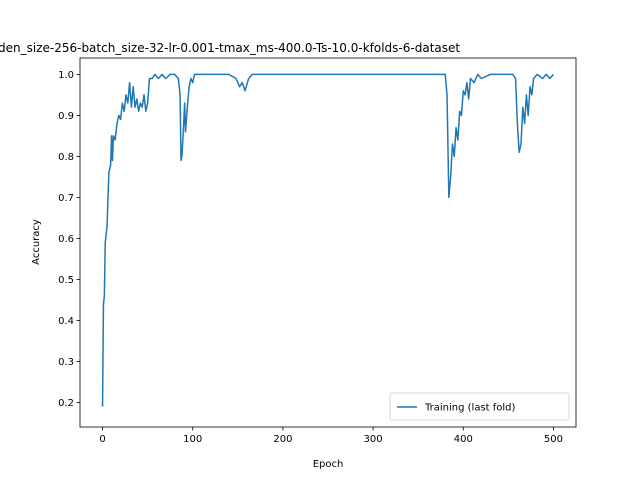  Describe the element at coordinates (463, 439) in the screenshot. I see `x-tick-label: 400` at that location.